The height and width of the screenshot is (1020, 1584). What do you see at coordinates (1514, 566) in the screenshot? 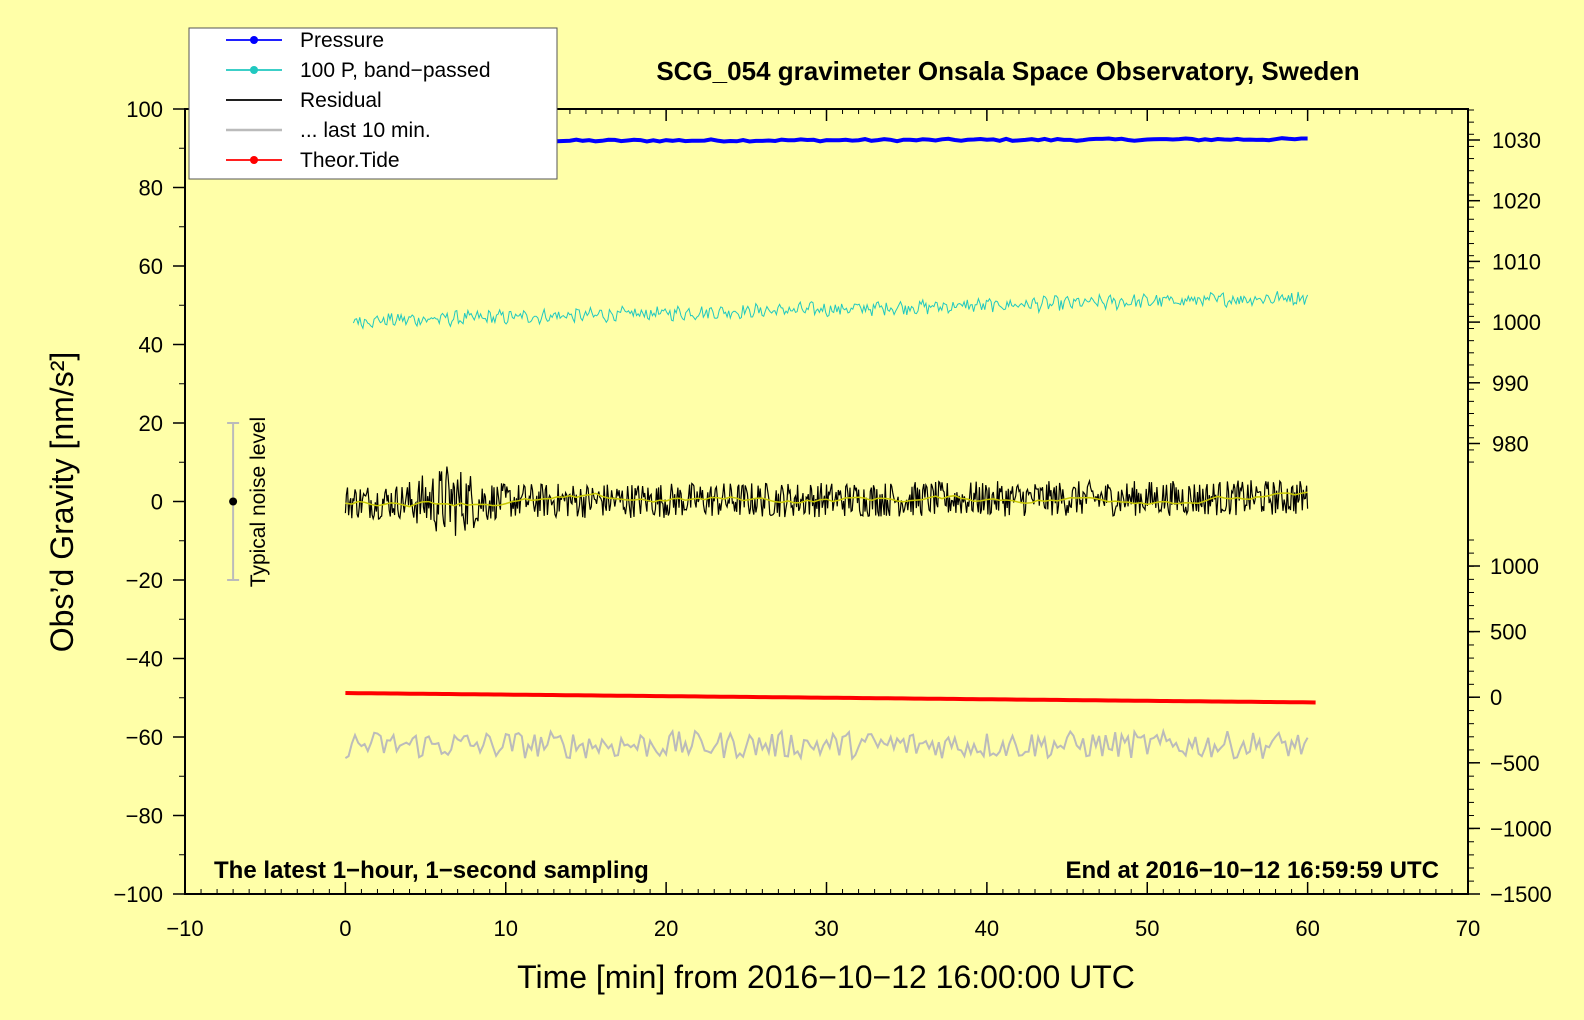
I see `right-tide-label: 1000` at bounding box center [1514, 566].